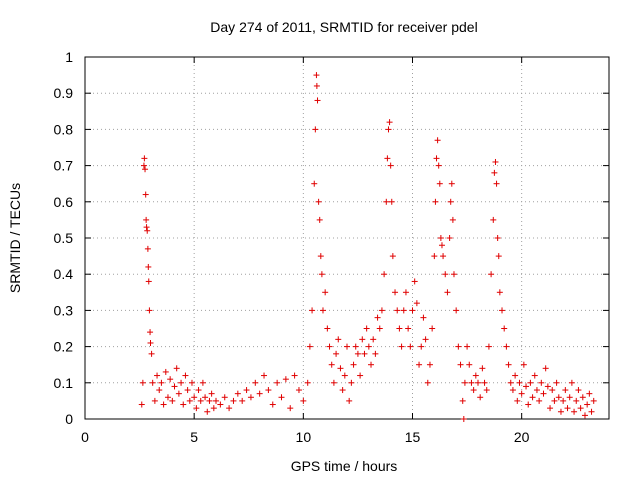  I want to click on y-tick-label: 1, so click(69, 57).